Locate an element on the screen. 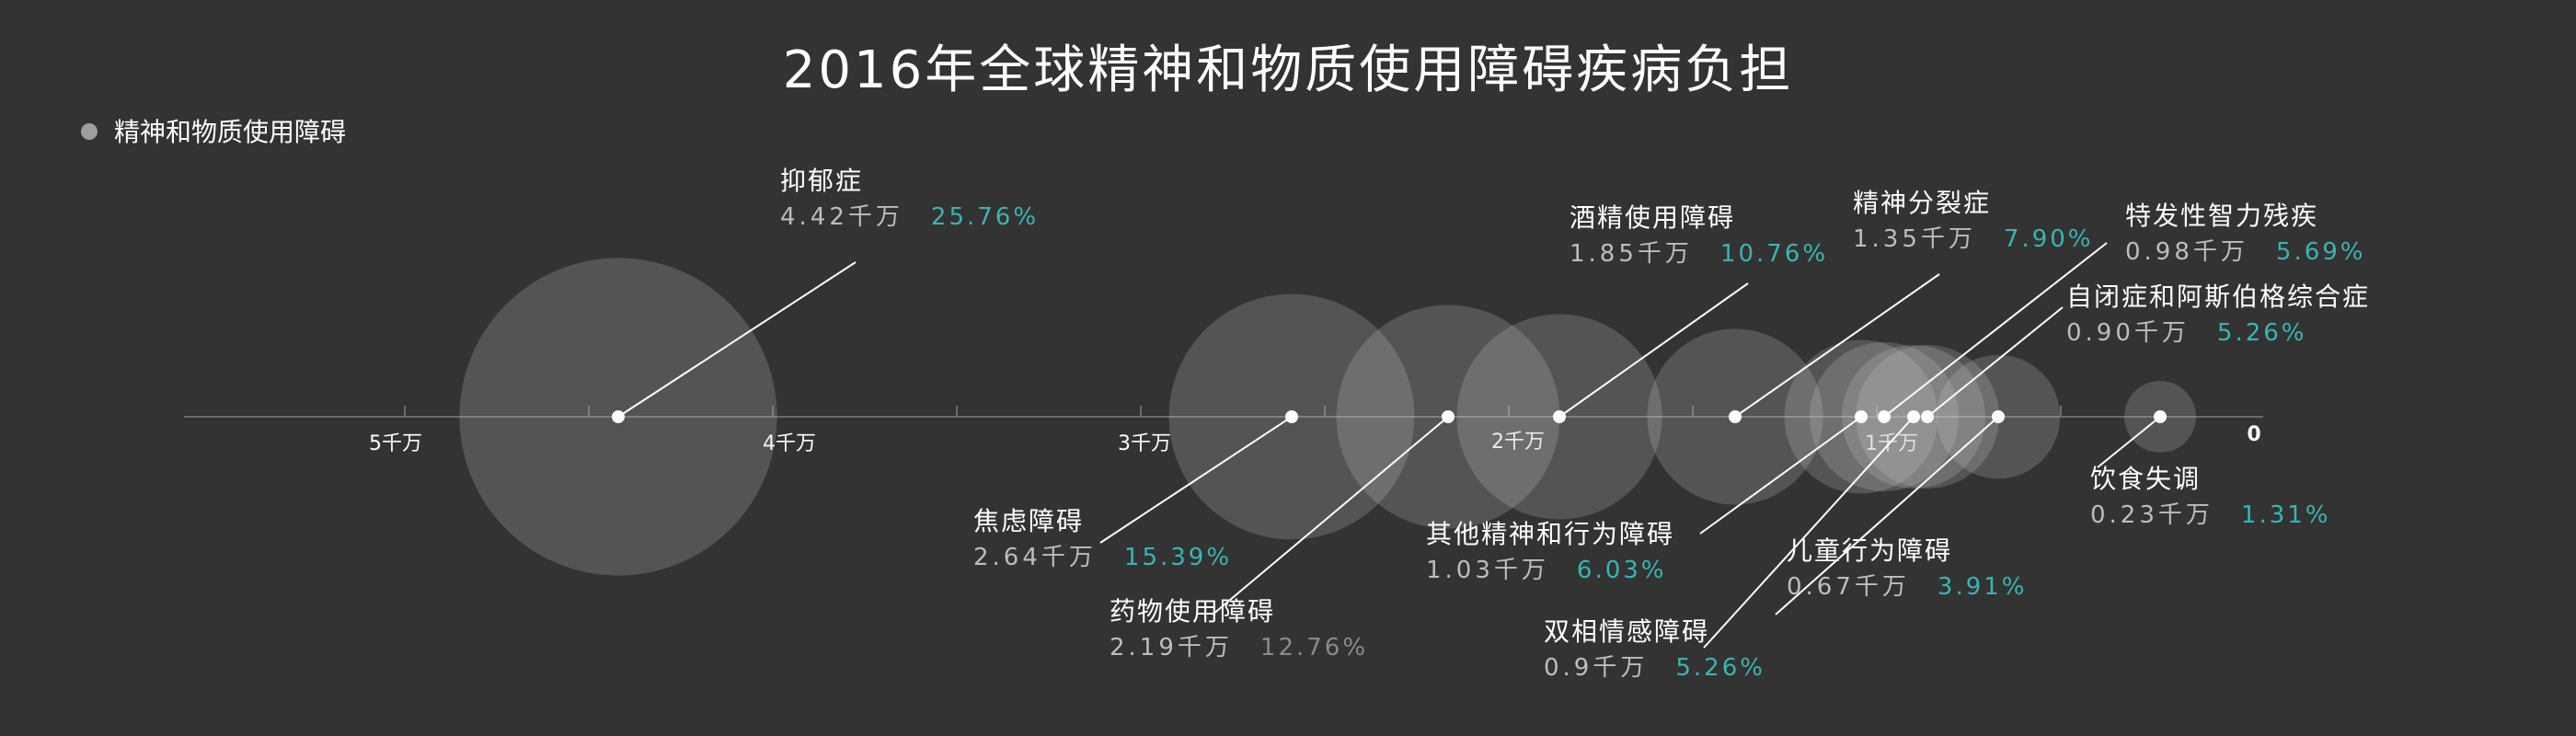 The width and height of the screenshot is (2576, 736). data-label: 其他精神和行为障碍 1.03千万 6.03% is located at coordinates (1550, 551).